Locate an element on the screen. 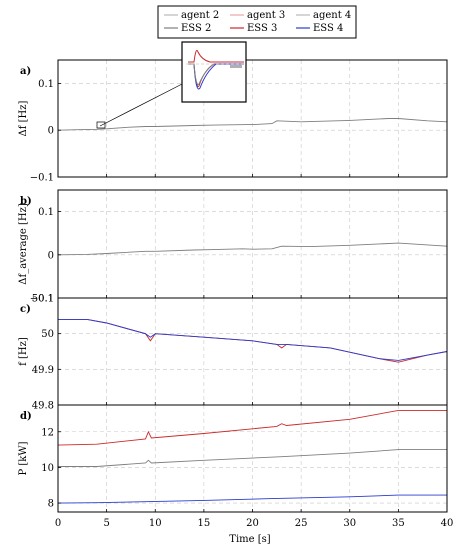 The image size is (459, 550). legend-label: agent 2 is located at coordinates (200, 15).